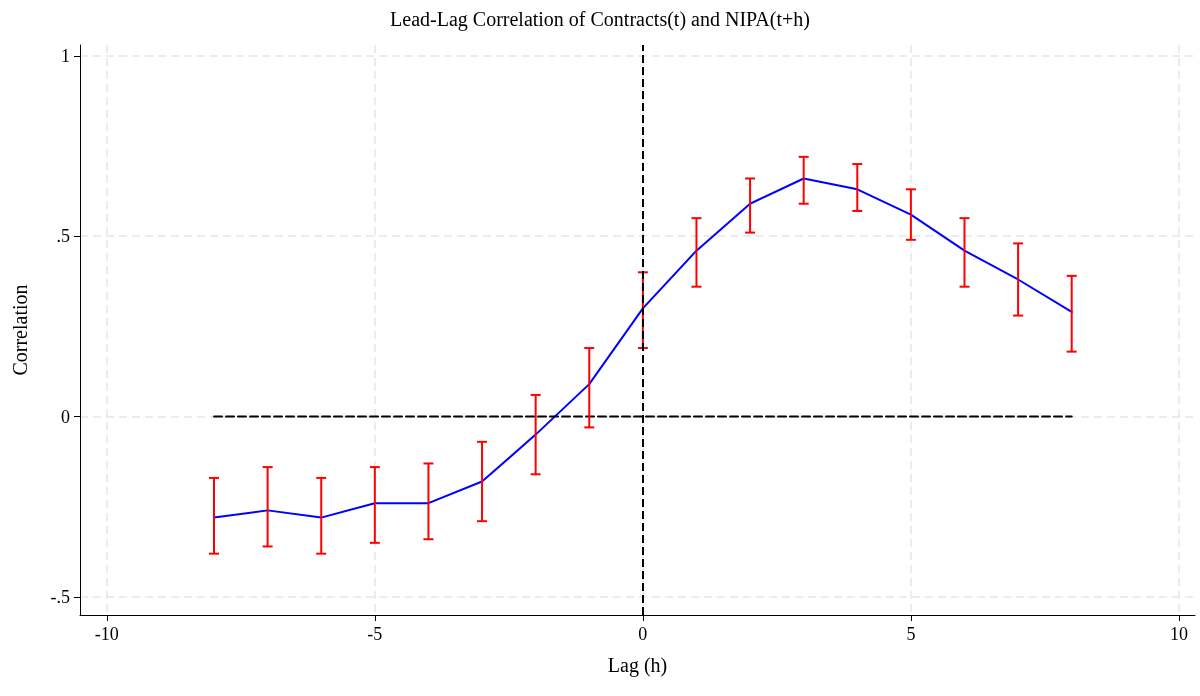  I want to click on chart-title: Lead-Lag Correlation of Contracts(t) and NIPA(t+h), so click(600, 19).